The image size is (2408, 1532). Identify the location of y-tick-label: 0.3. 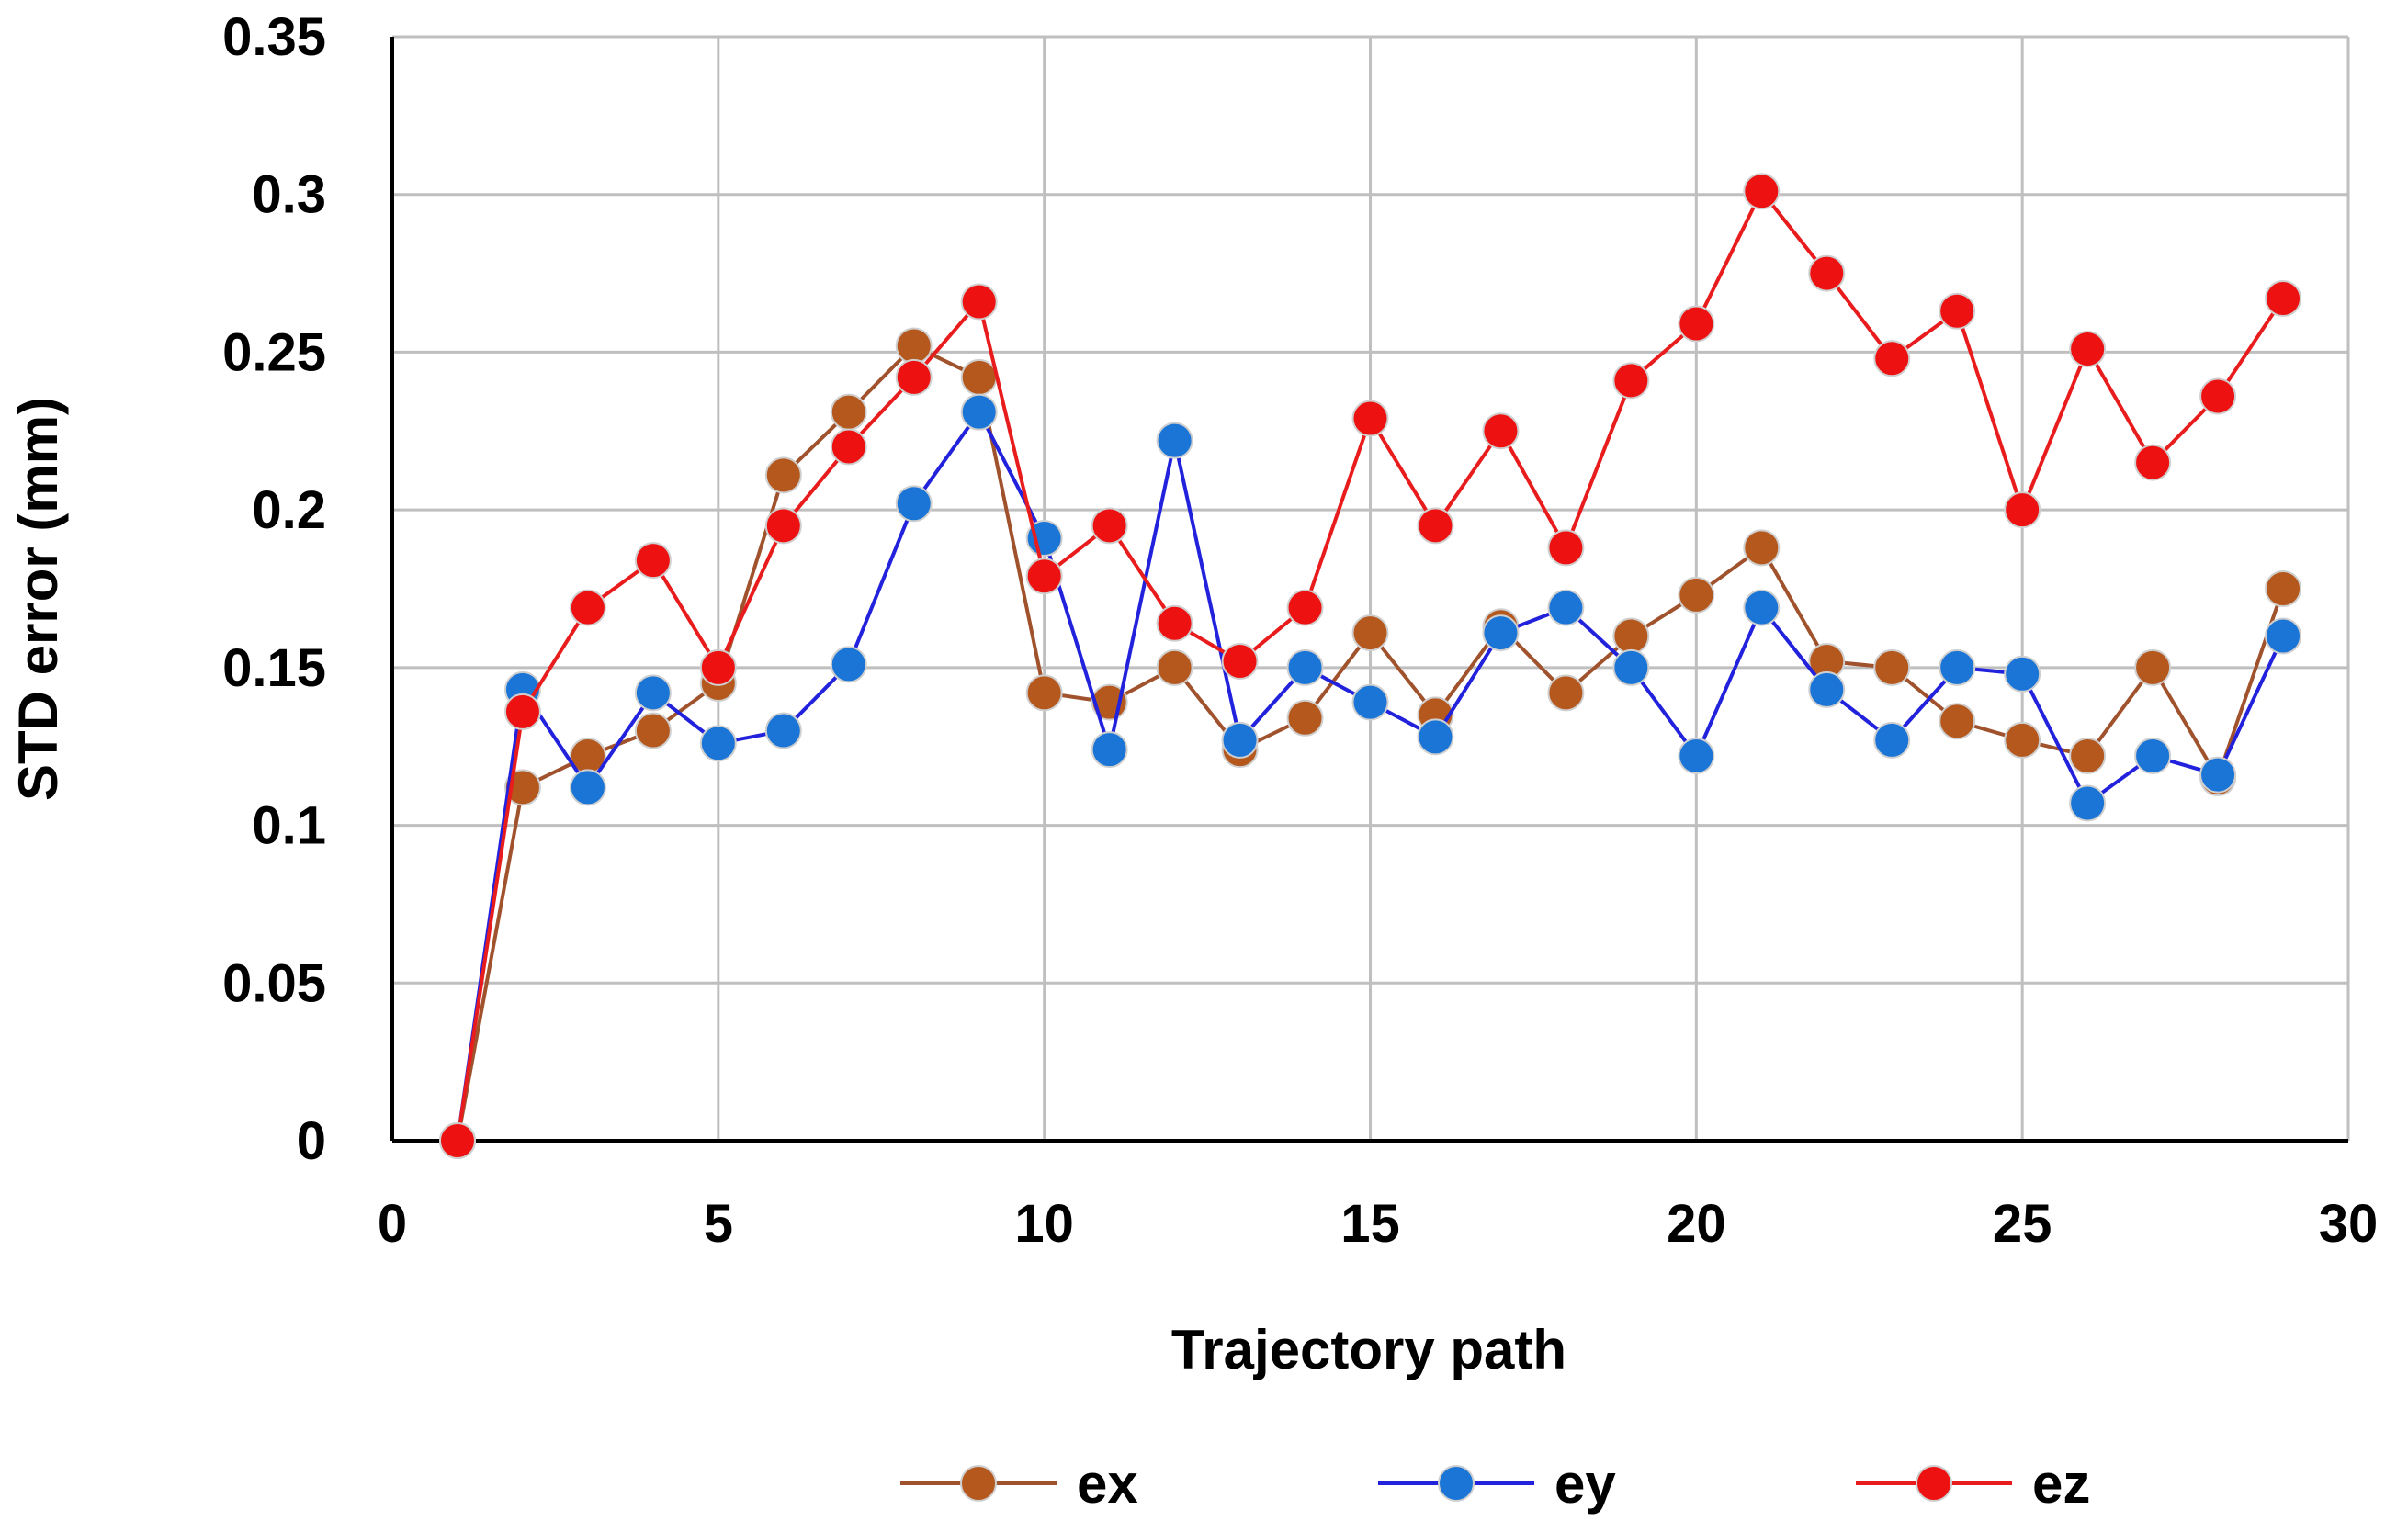
(289, 195).